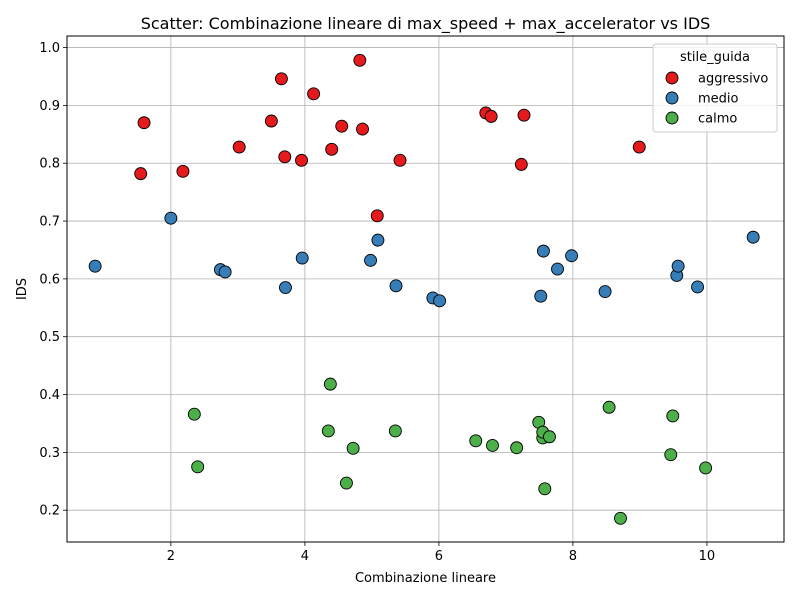 This screenshot has width=800, height=600. I want to click on legend-label-aggressivo: aggressivo, so click(733, 79).